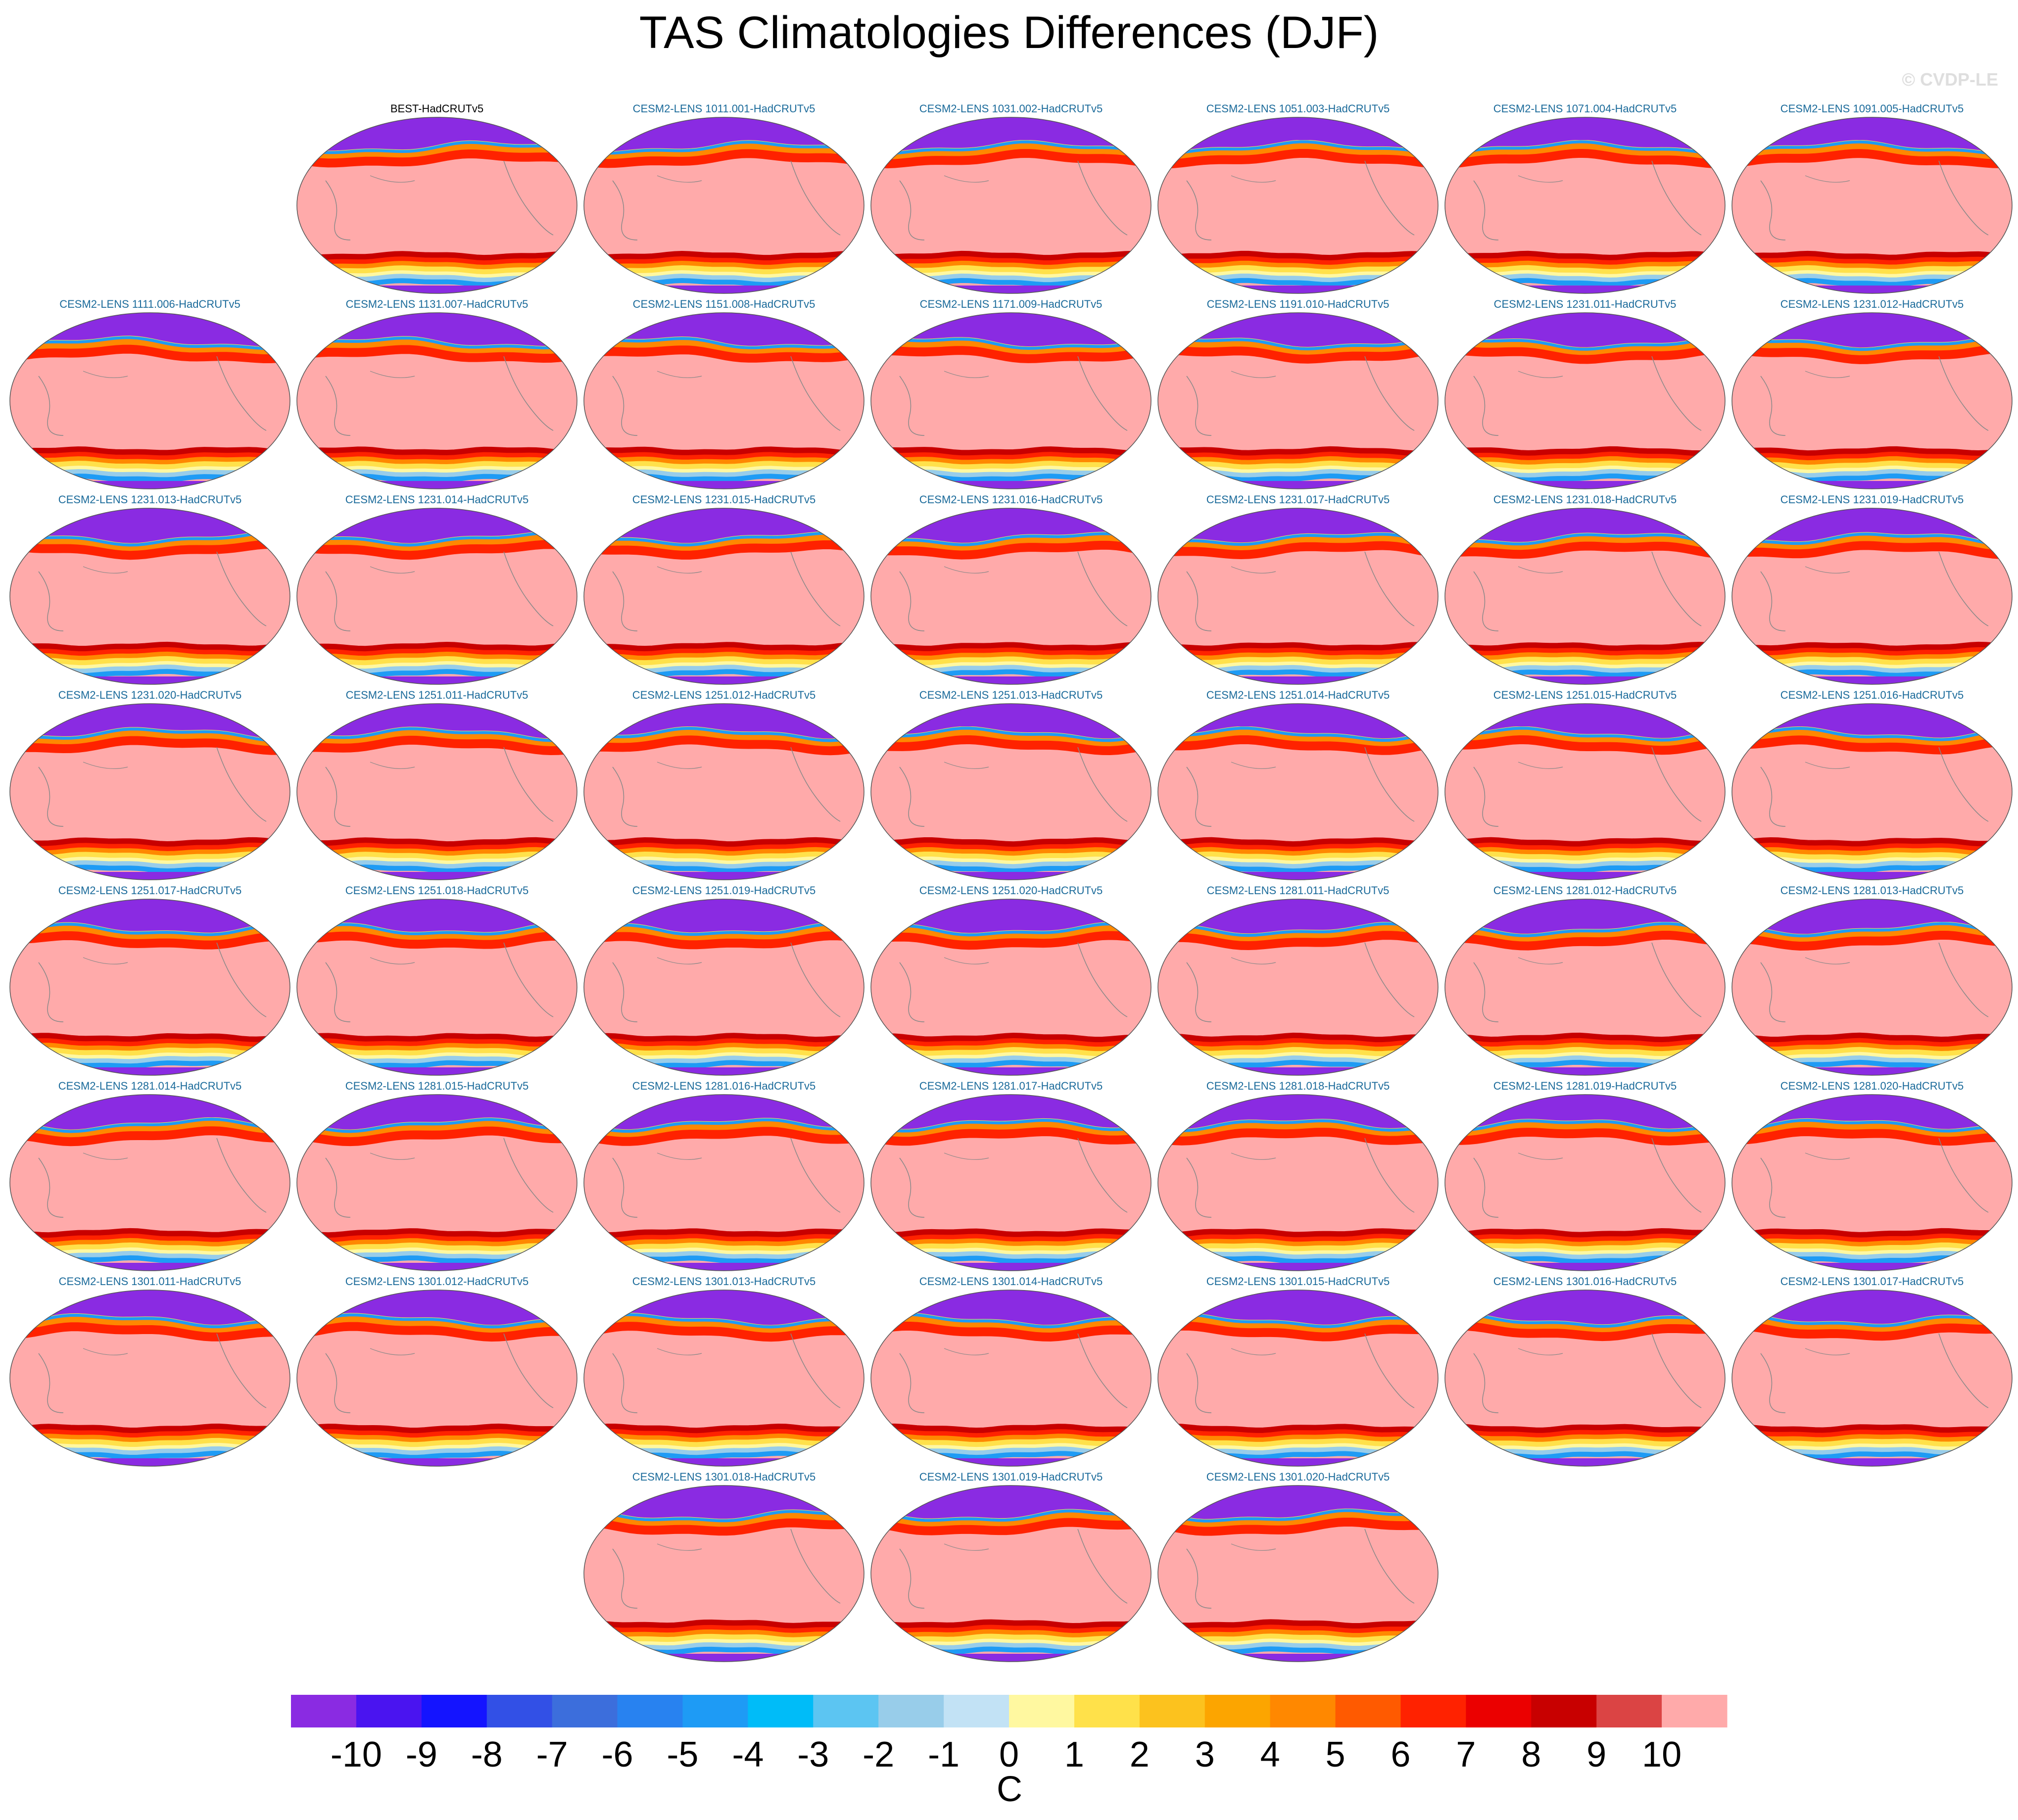 Image resolution: width=2018 pixels, height=1820 pixels. I want to click on panel-label: CESM2-LENS 1301.013-HadCRUTv5, so click(724, 1281).